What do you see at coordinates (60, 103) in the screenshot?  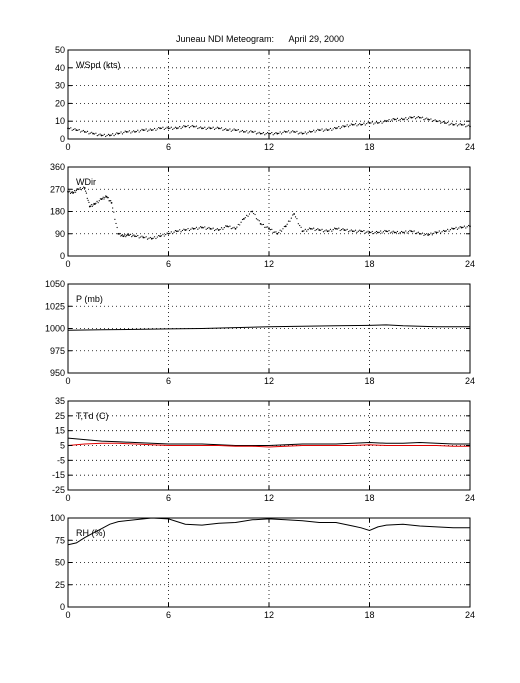 I see `y-tick-label: 20` at bounding box center [60, 103].